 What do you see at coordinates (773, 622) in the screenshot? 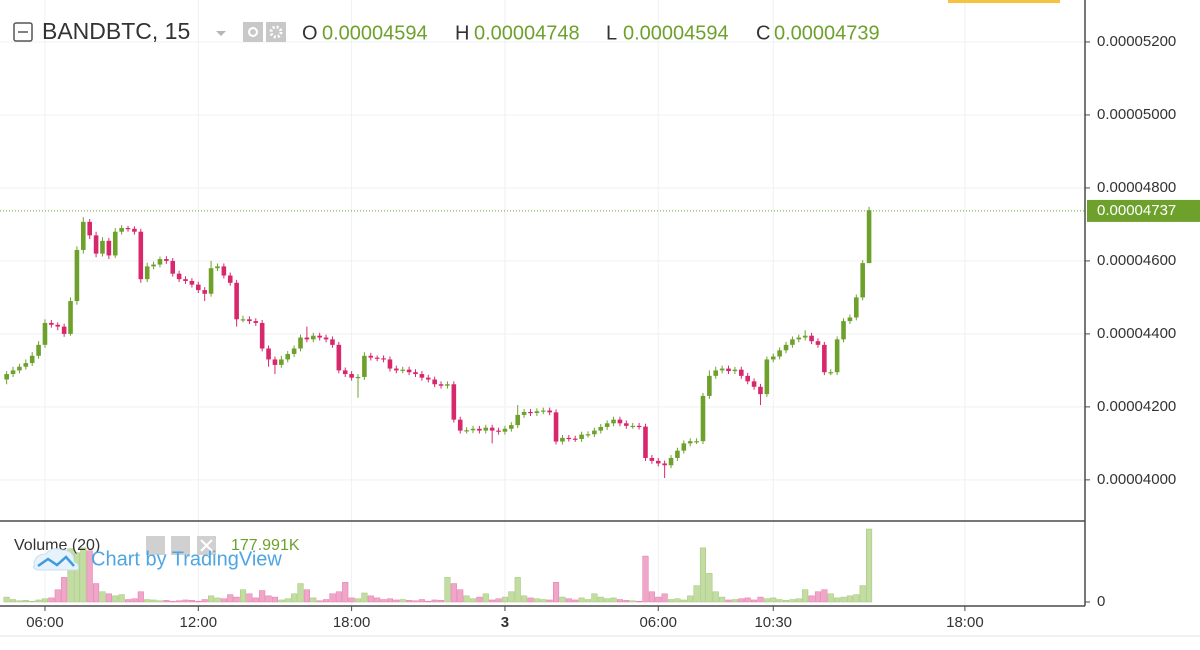
I see `x-tick-label: 10:30` at bounding box center [773, 622].